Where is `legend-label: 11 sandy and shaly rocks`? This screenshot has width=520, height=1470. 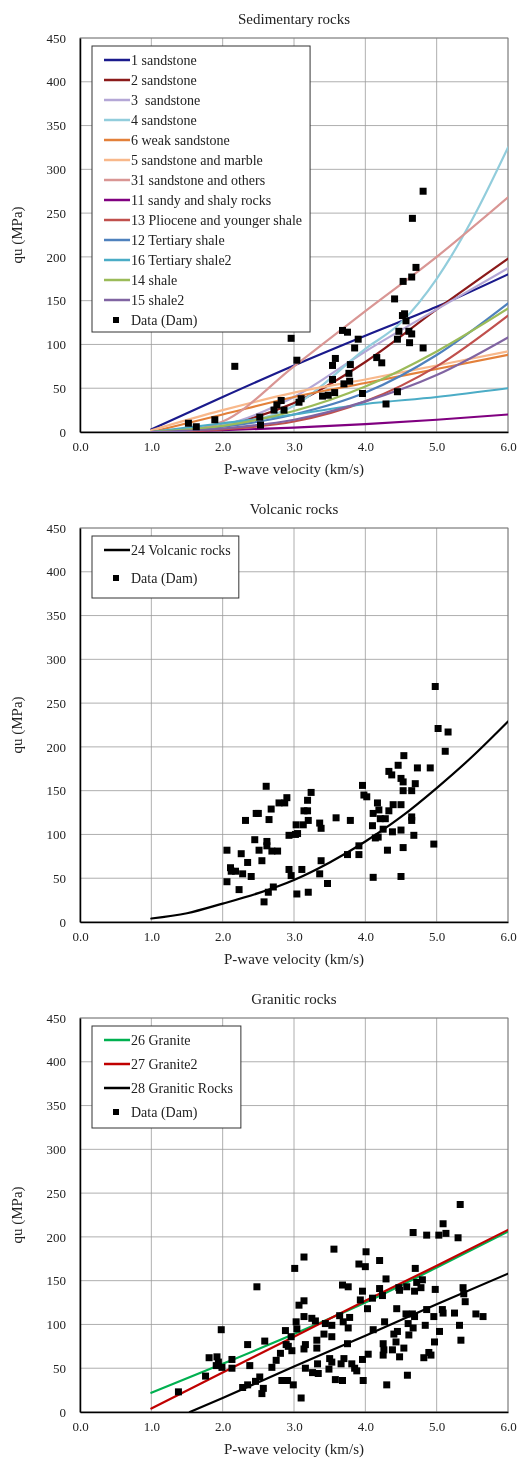 legend-label: 11 sandy and shaly rocks is located at coordinates (201, 200).